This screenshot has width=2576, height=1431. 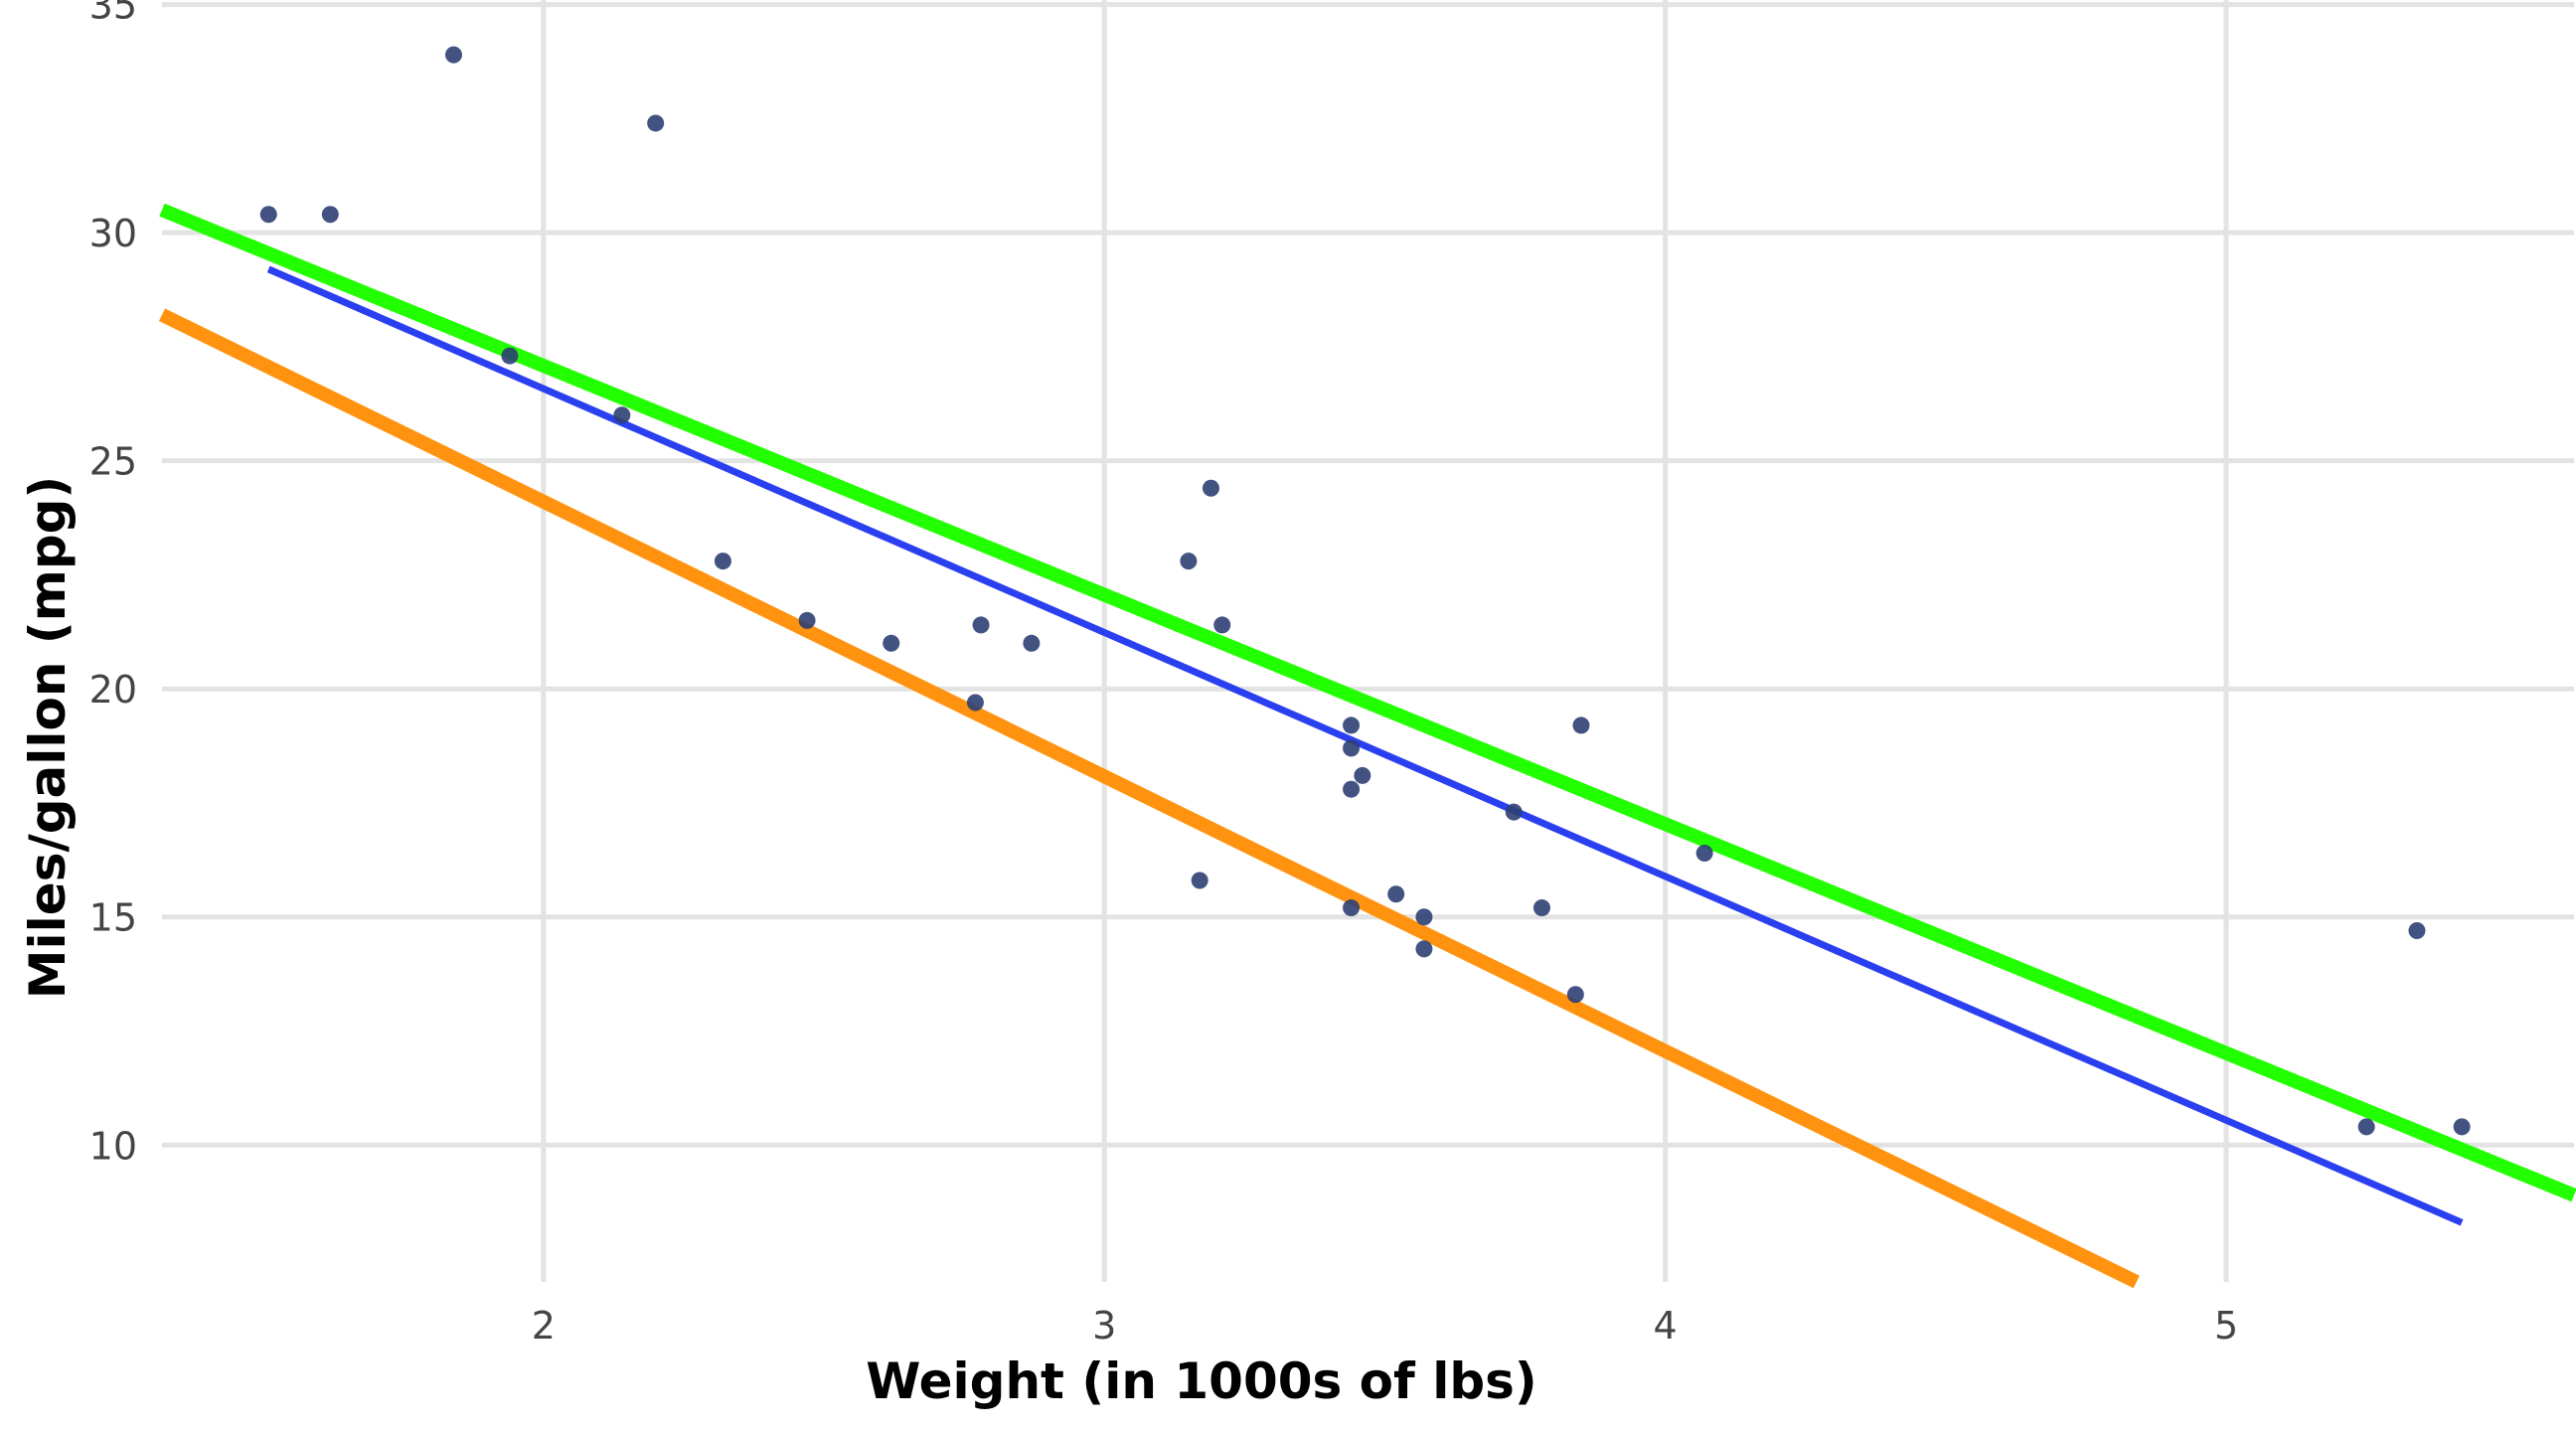 I want to click on y-tick-label: 25, so click(x=113, y=462).